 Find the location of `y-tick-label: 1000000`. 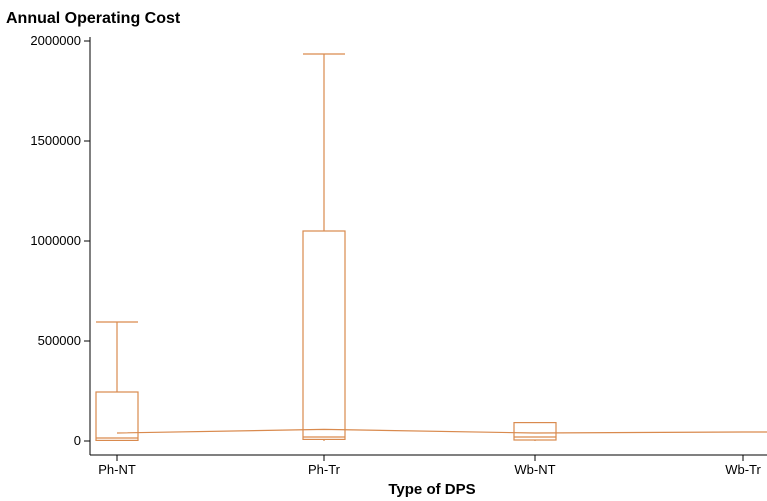

y-tick-label: 1000000 is located at coordinates (55, 240).